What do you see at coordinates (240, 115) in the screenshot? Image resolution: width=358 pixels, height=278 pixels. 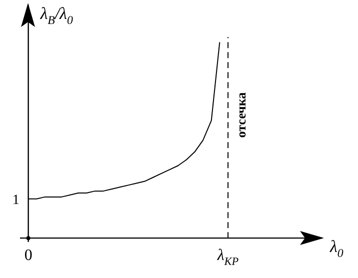 I see `ref-line-label: отсечка` at bounding box center [240, 115].